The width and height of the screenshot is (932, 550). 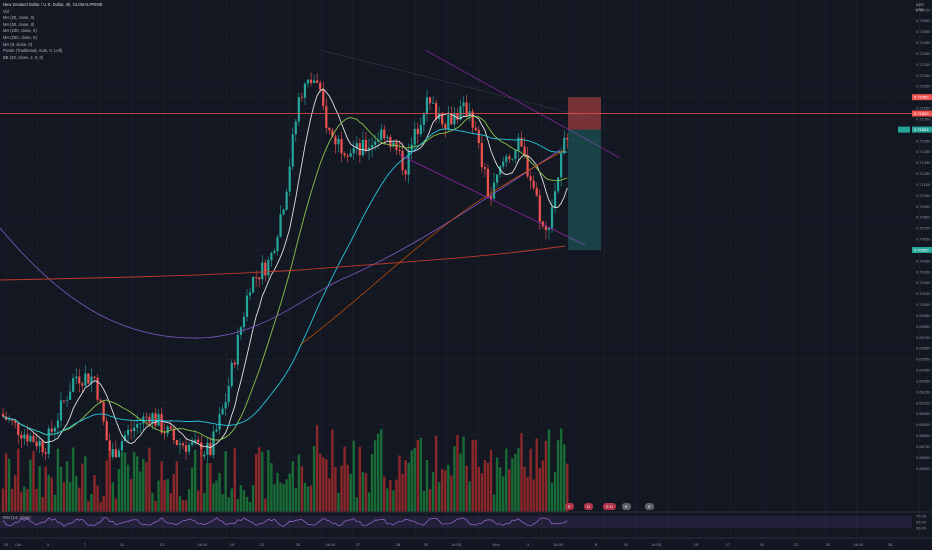 What do you see at coordinates (923, 108) in the screenshot?
I see `price-tick: 0.71850` at bounding box center [923, 108].